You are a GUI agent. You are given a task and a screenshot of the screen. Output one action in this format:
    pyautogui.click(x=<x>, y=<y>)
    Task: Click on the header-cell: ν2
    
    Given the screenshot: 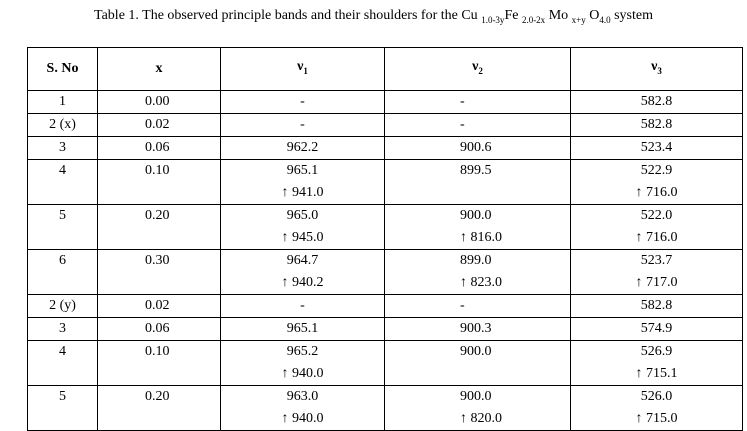 What is the action you would take?
    pyautogui.click(x=477, y=69)
    